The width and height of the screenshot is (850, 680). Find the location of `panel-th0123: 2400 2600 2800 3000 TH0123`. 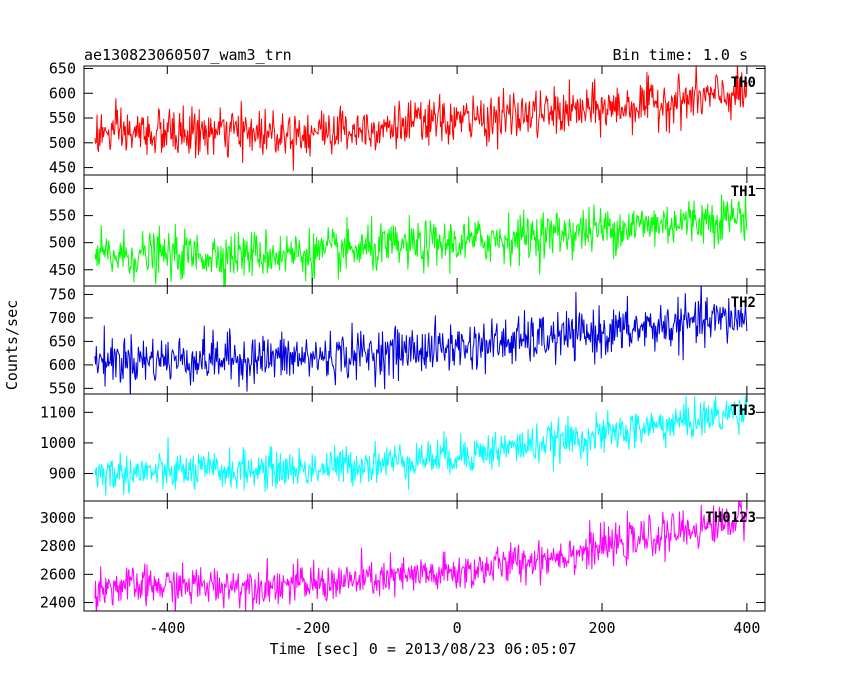

panel-th0123: 2400 2600 2800 3000 TH0123 is located at coordinates (403, 556).